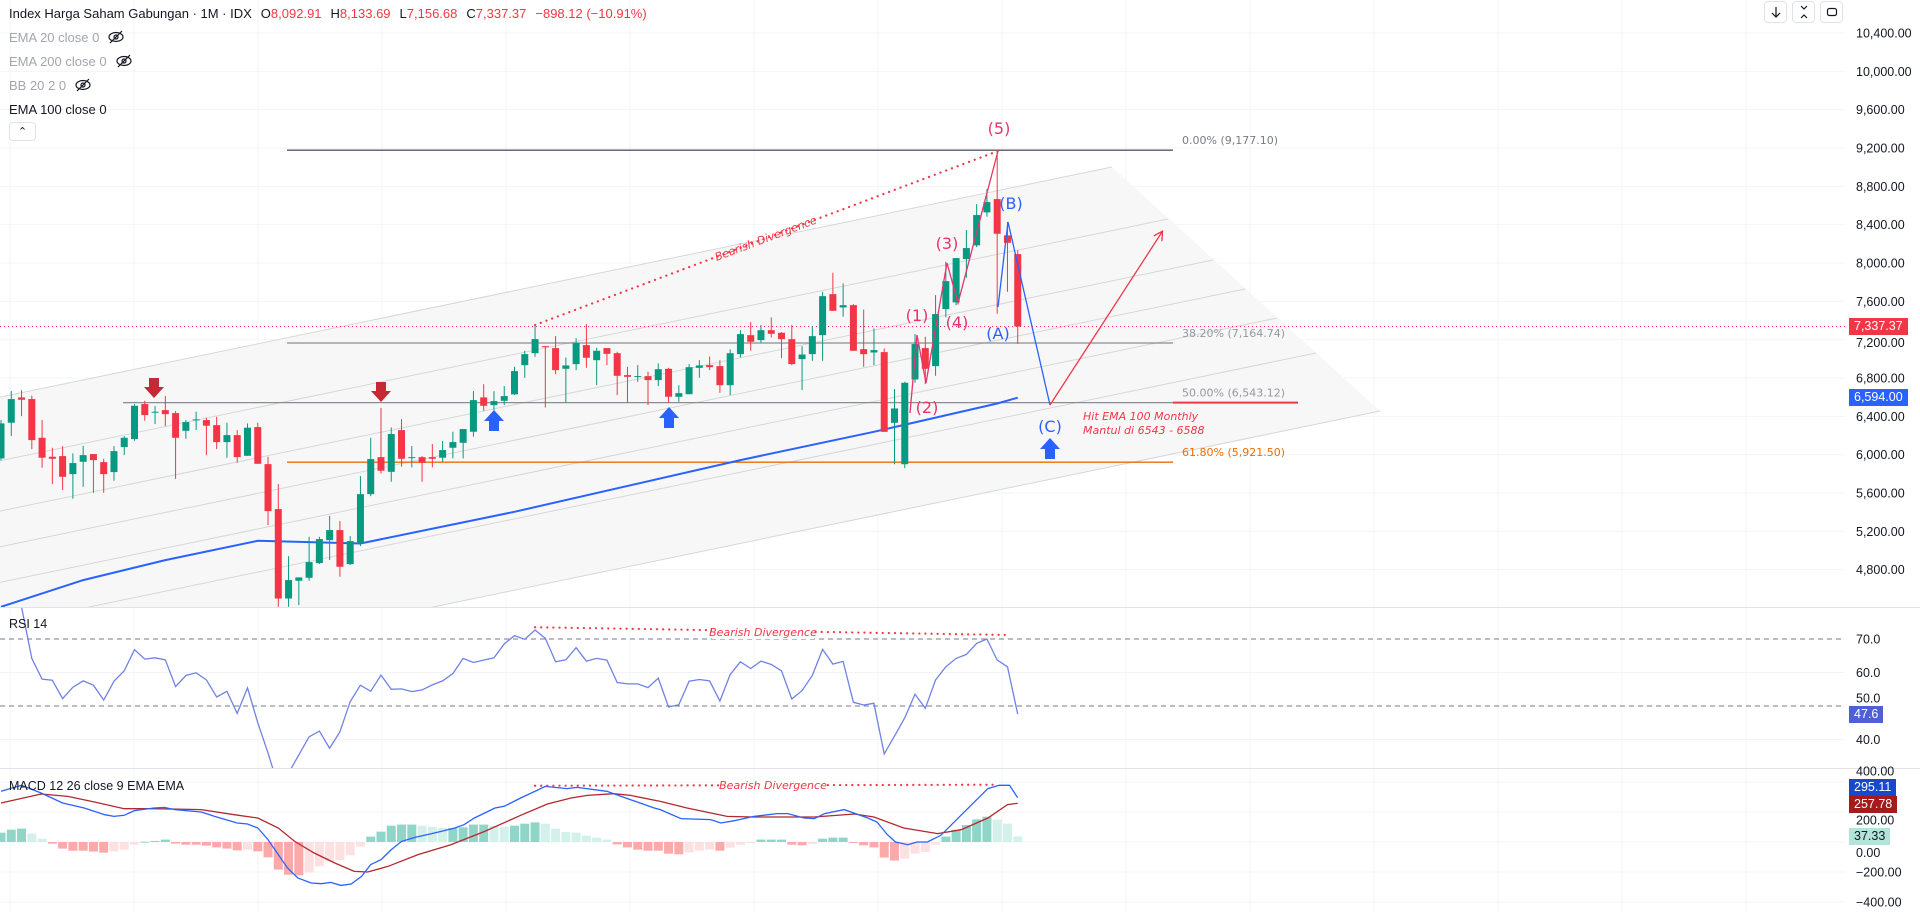  Describe the element at coordinates (509, 501) in the screenshot. I see `ema-100-line` at that location.